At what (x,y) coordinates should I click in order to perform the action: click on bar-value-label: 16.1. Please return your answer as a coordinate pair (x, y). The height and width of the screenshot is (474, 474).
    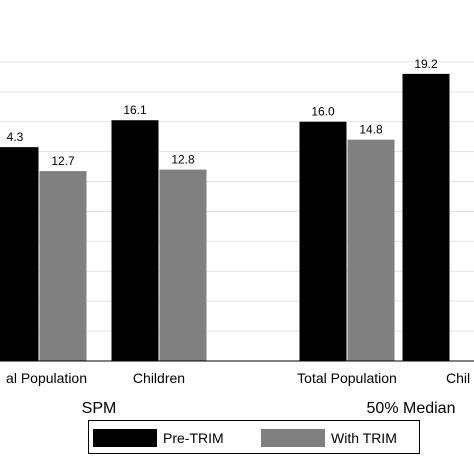
    Looking at the image, I should click on (135, 110).